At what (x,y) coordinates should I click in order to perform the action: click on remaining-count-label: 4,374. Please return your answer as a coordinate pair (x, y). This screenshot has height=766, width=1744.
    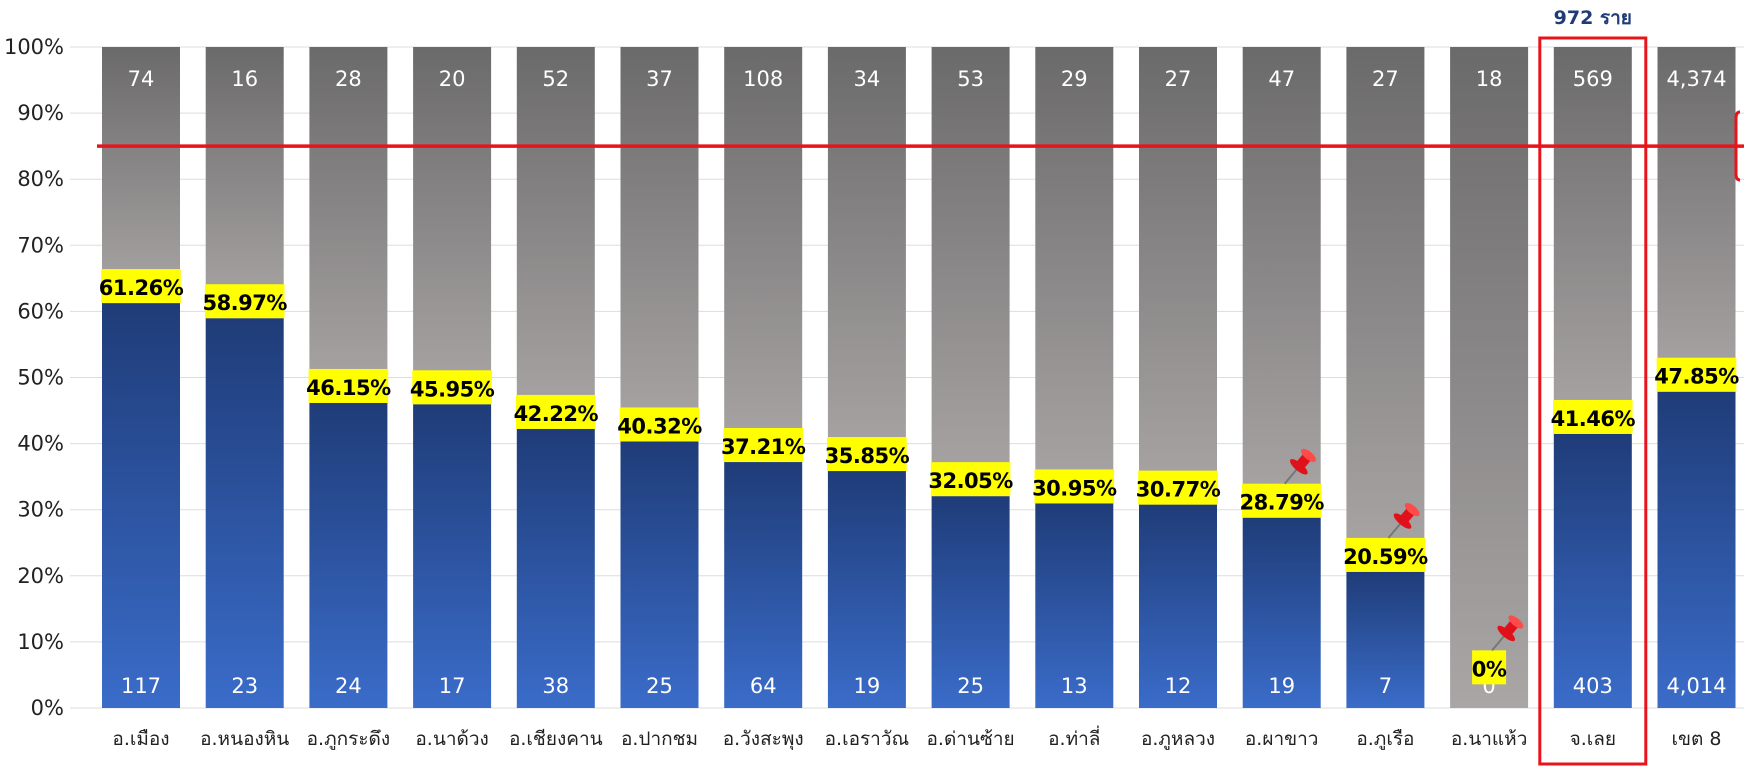
    Looking at the image, I should click on (1696, 79).